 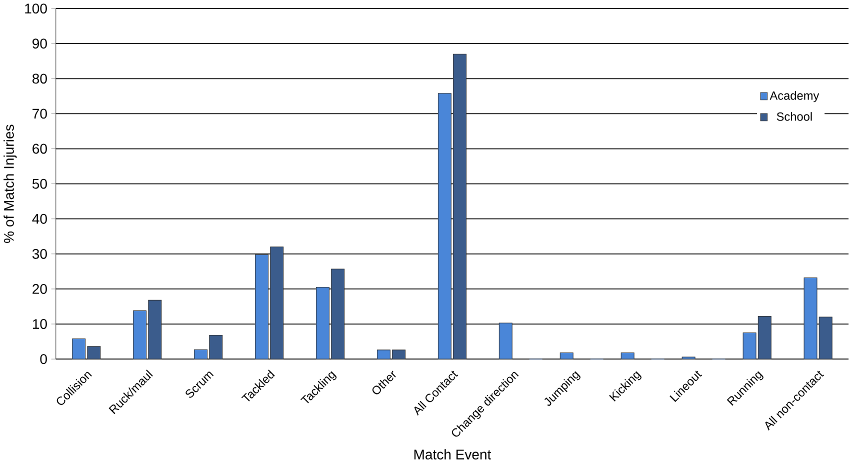 I want to click on y-tick-label: 80, so click(x=39, y=79).